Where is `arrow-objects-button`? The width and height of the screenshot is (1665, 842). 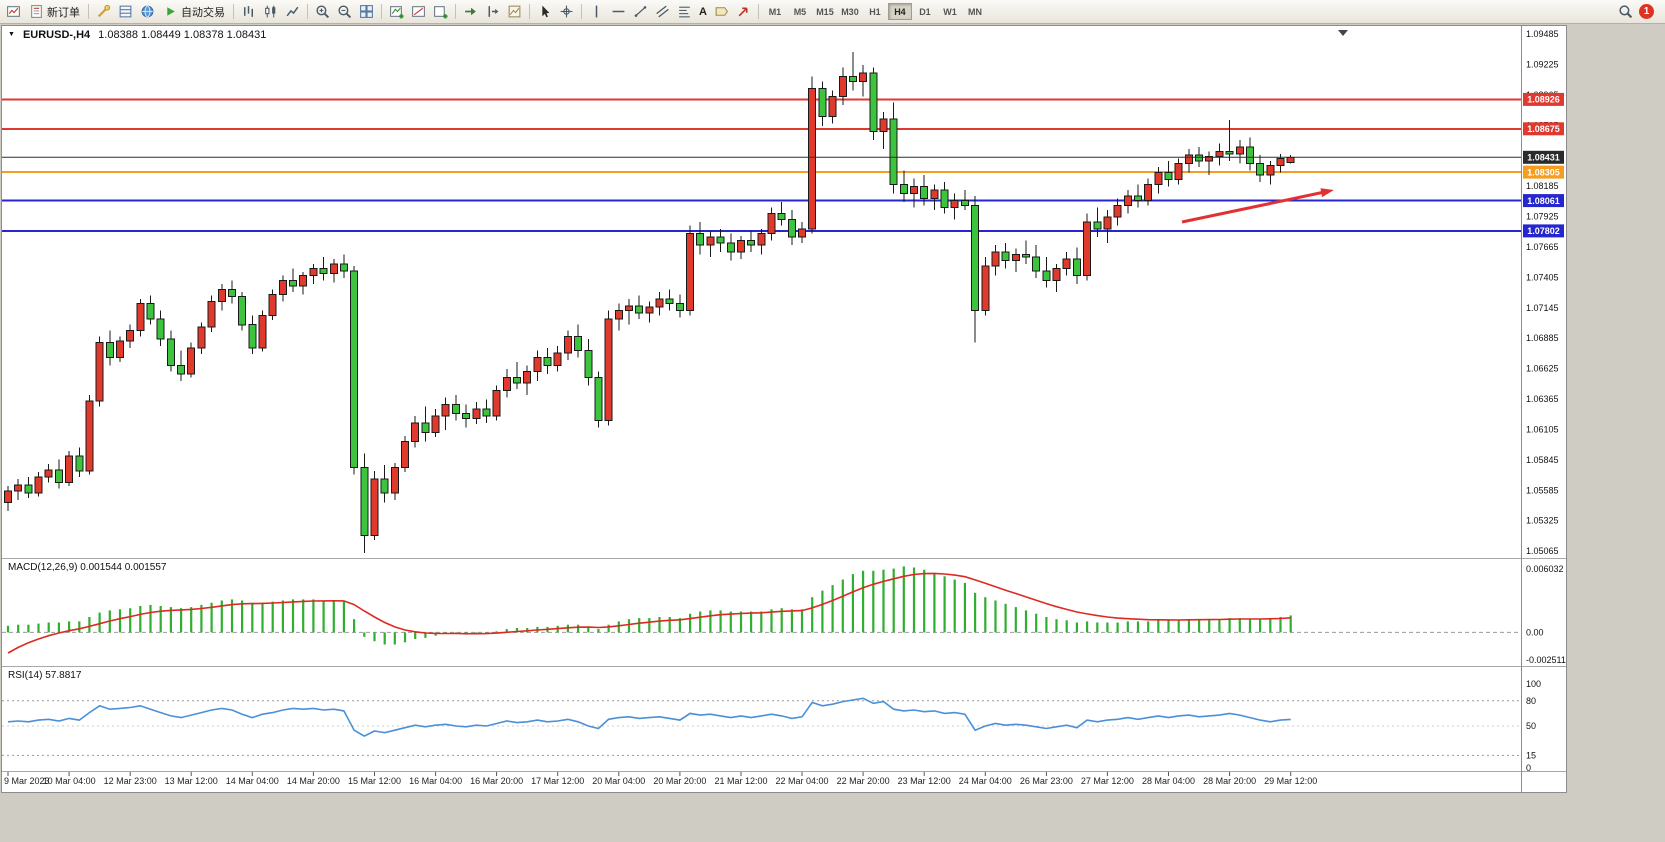
arrow-objects-button is located at coordinates (743, 12).